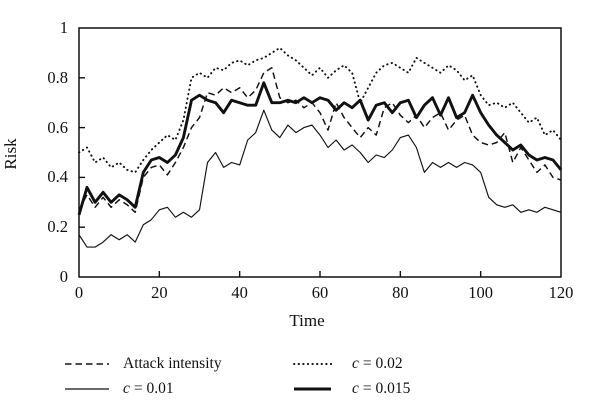  What do you see at coordinates (178, 389) in the screenshot?
I see `legend-item-c-0-01: c = 0.01` at bounding box center [178, 389].